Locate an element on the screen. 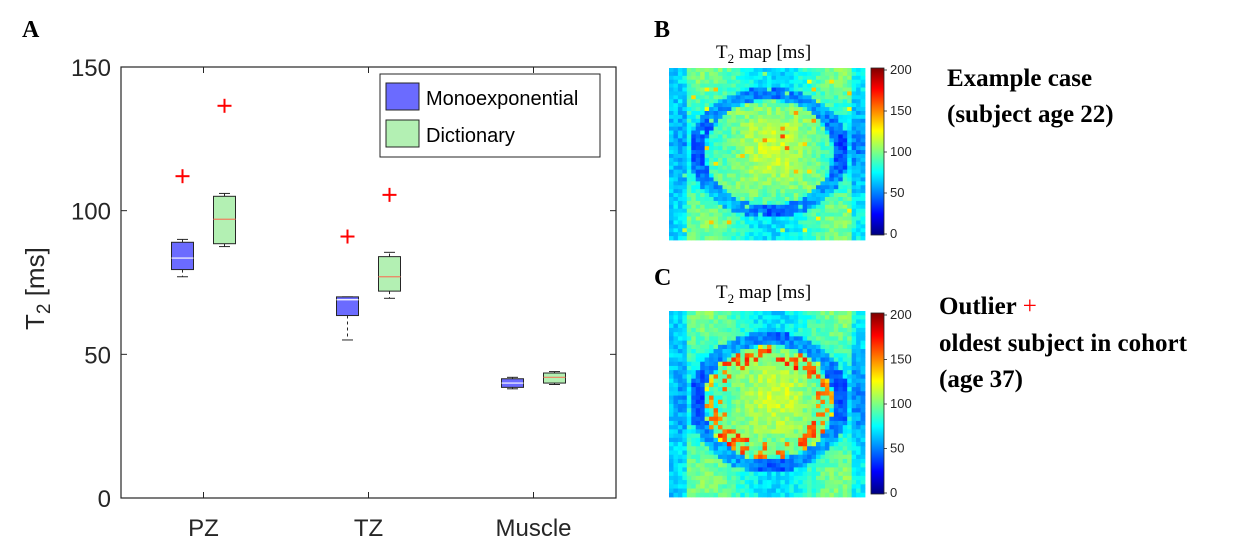 This screenshot has width=1243, height=548. box-monoexponential-tz is located at coordinates (347, 285).